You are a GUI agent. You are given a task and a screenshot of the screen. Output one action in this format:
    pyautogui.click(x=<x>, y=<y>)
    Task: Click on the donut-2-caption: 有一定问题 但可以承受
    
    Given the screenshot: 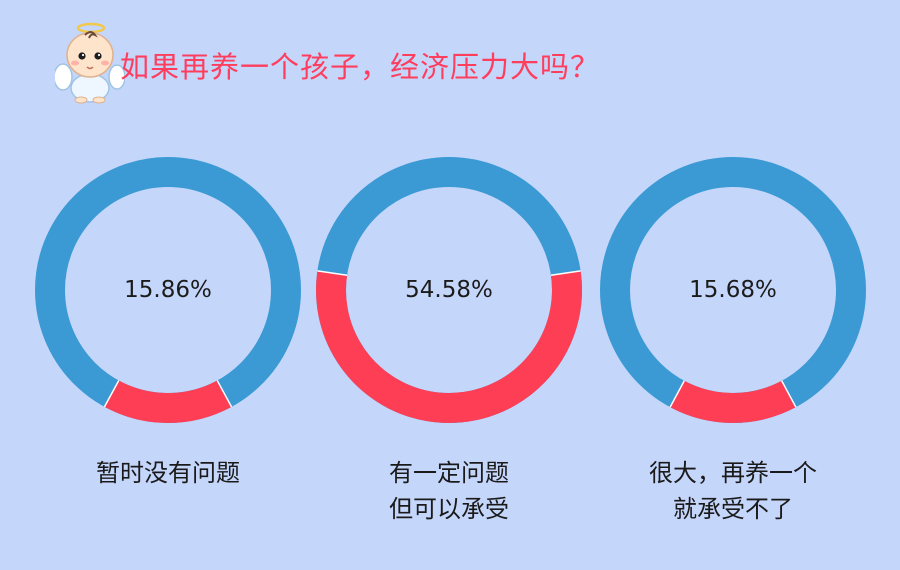 What is the action you would take?
    pyautogui.click(x=449, y=491)
    